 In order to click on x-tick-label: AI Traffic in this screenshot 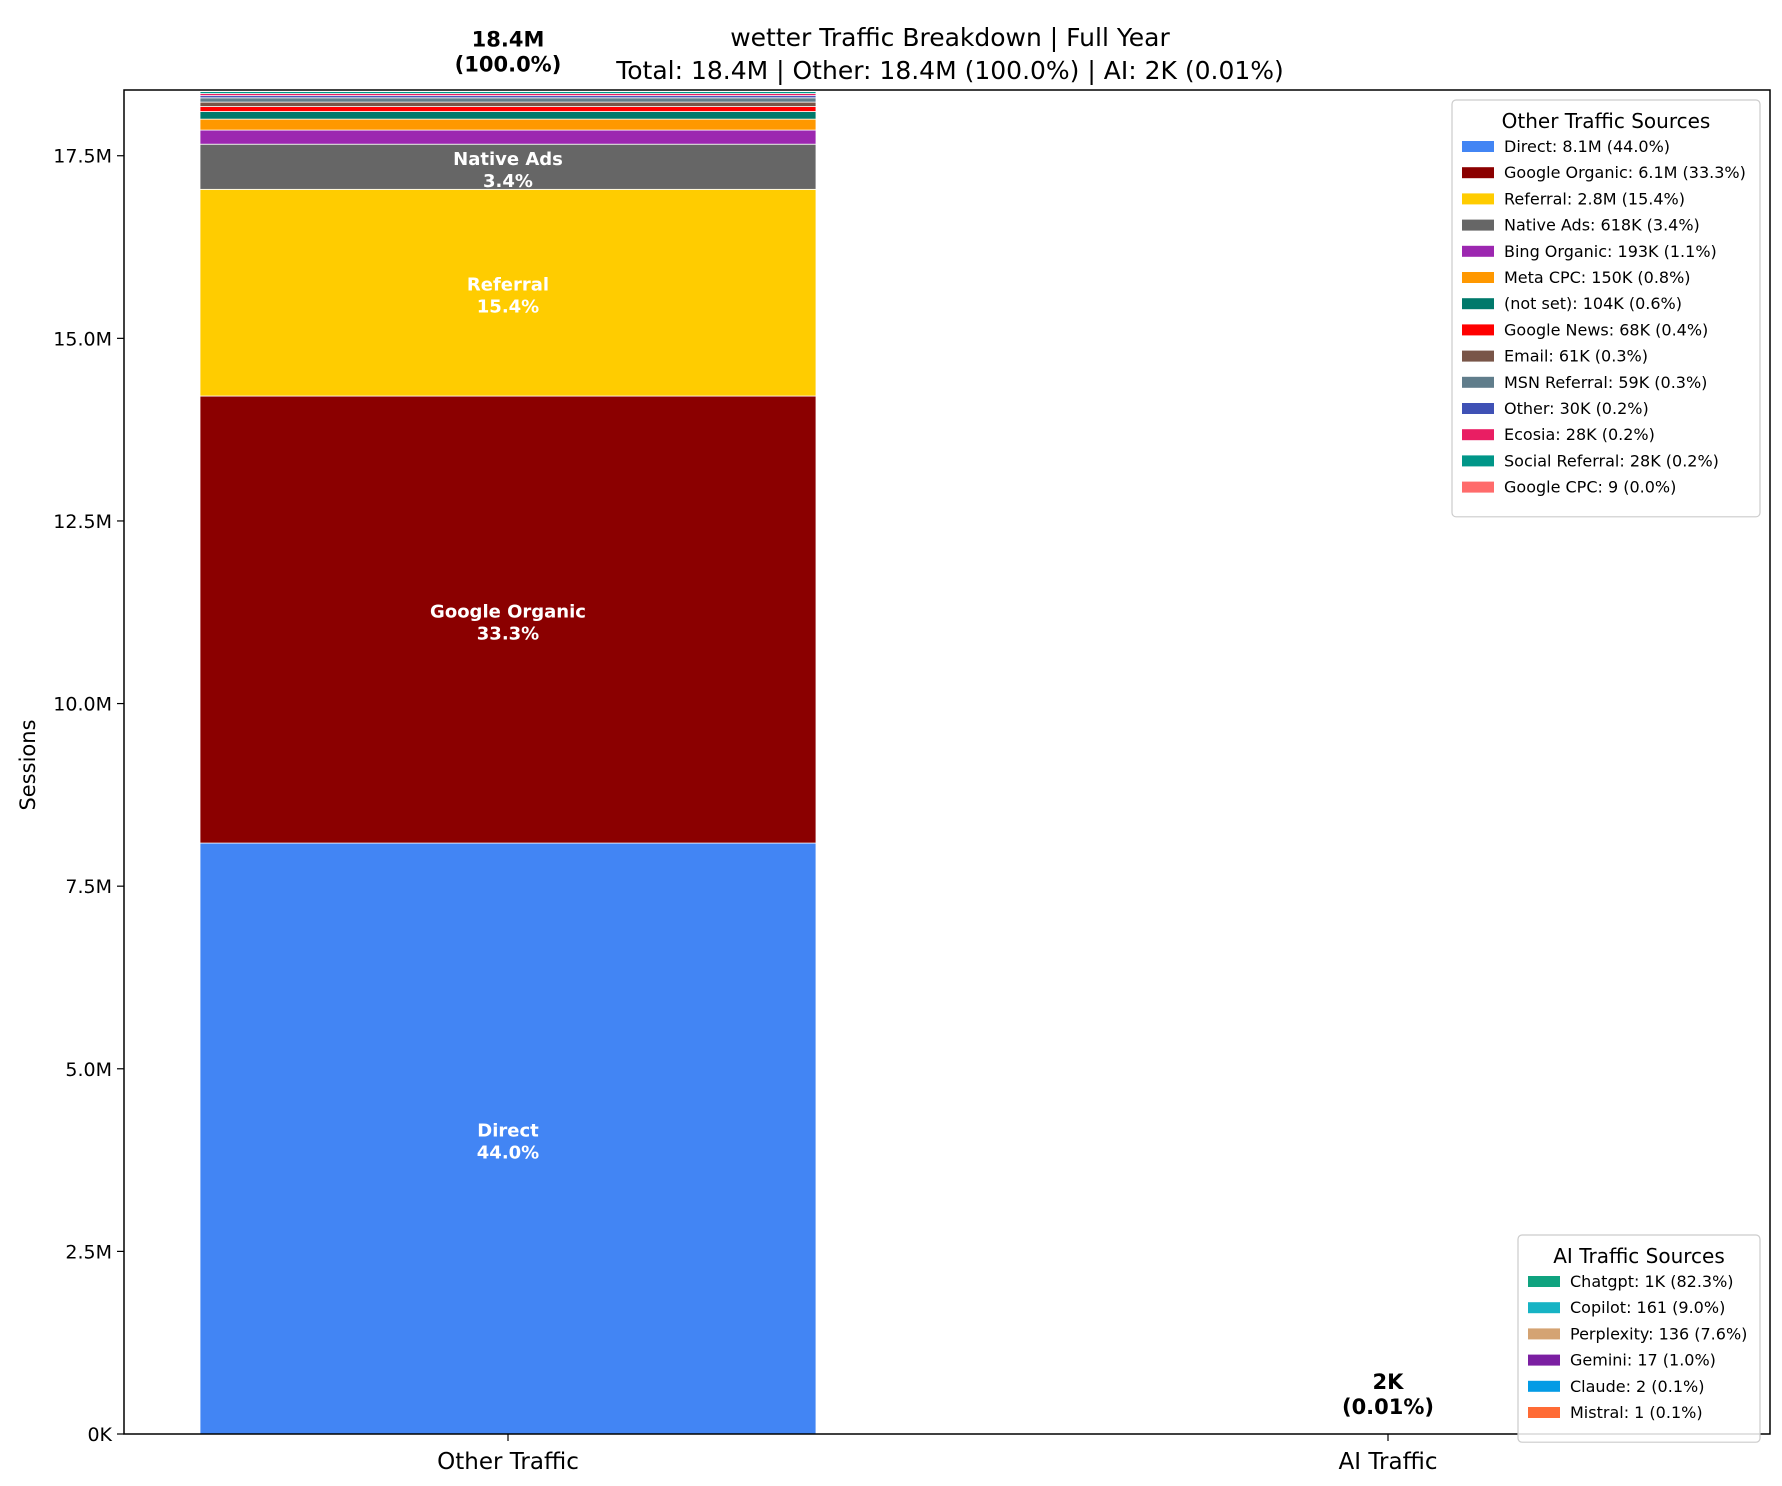, I will do `click(1388, 1462)`.